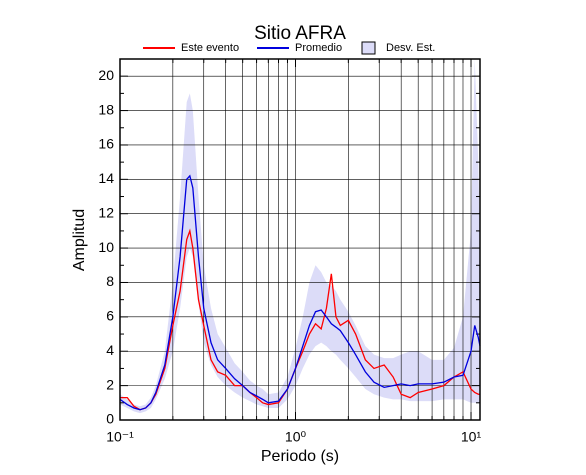  I want to click on y-tick-label: 2, so click(110, 384).